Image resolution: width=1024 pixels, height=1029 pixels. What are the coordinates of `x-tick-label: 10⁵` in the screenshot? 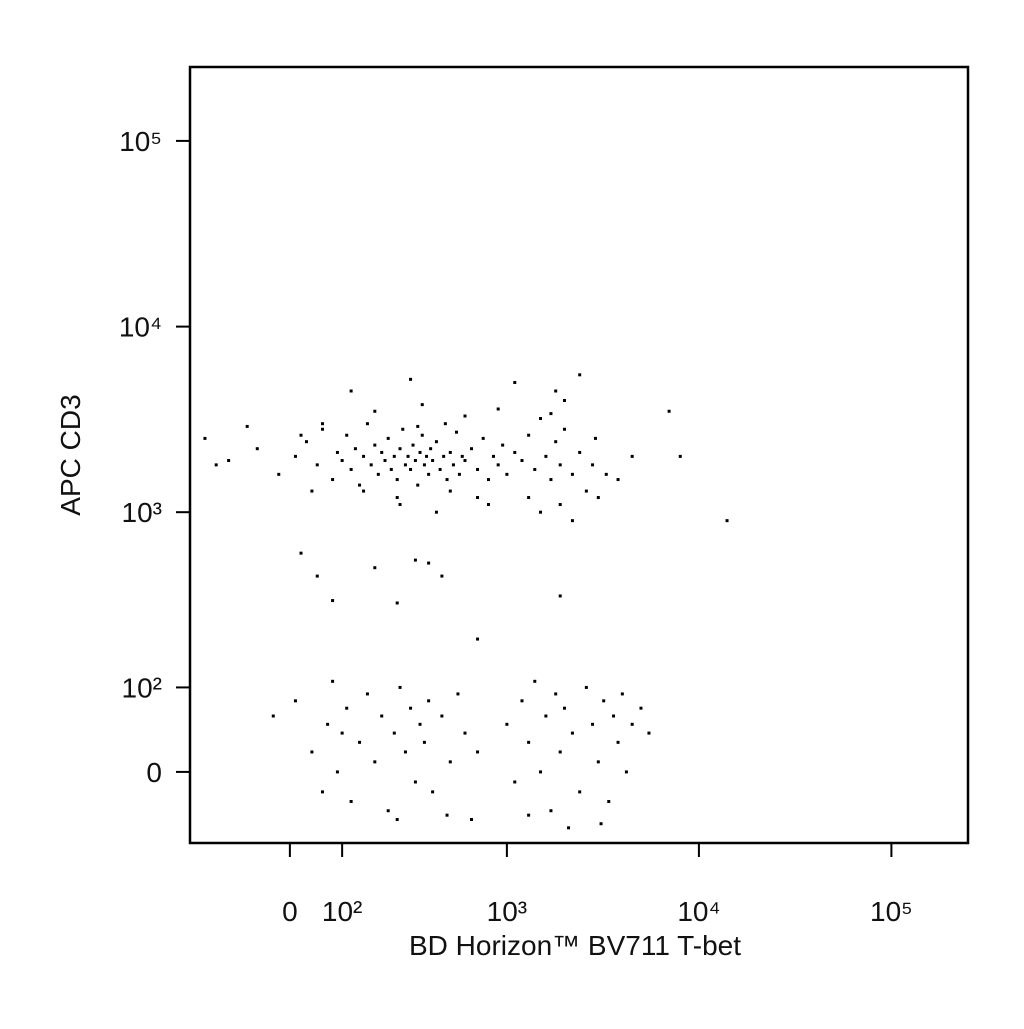 It's located at (891, 911).